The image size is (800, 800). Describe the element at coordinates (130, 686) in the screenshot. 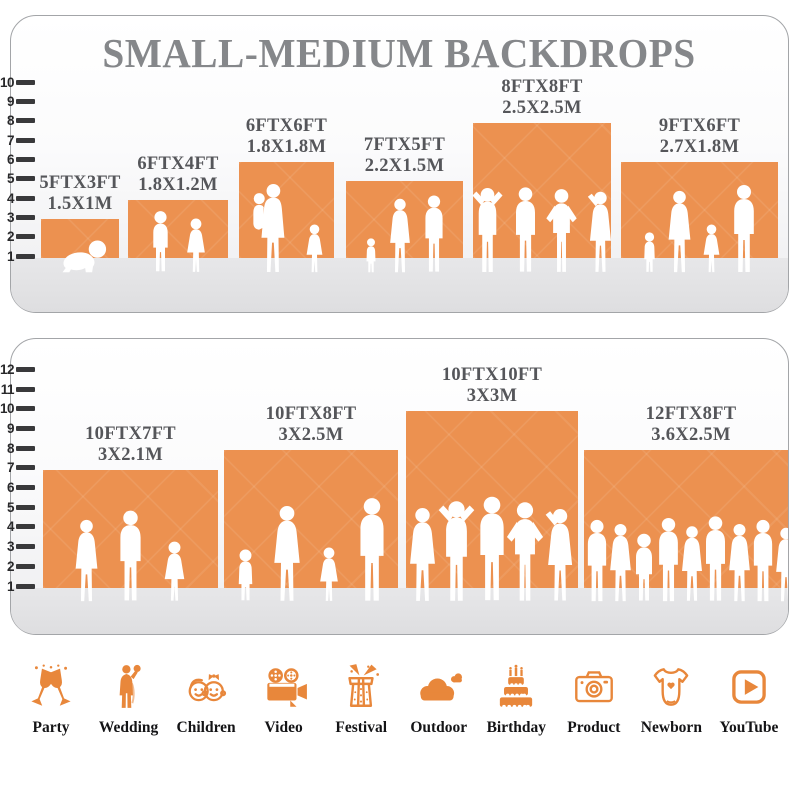

I see `wedding-icon` at that location.